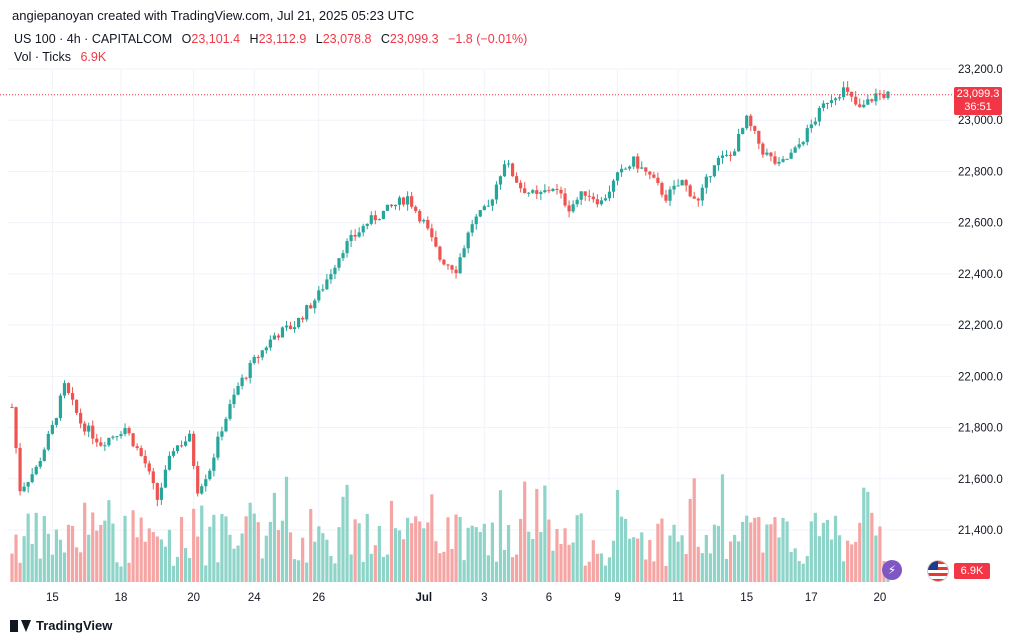  What do you see at coordinates (892, 570) in the screenshot?
I see `flash-icon: ⚡` at bounding box center [892, 570].